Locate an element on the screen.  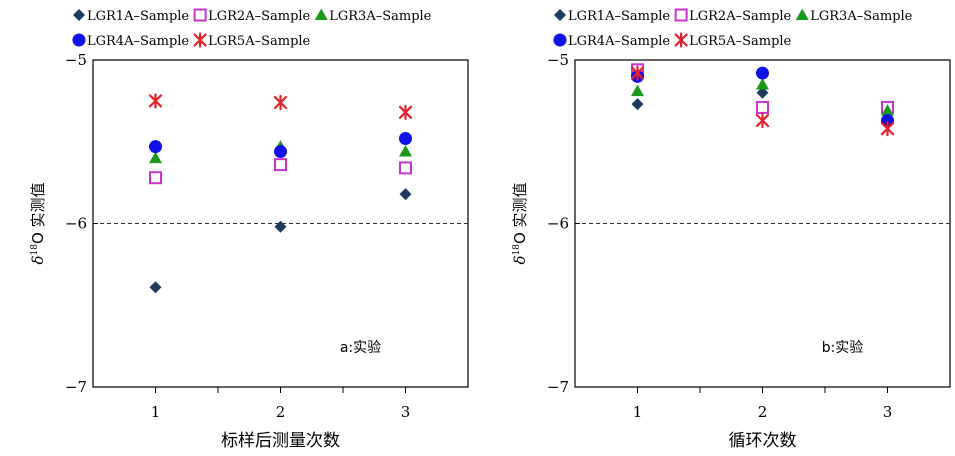
panel-annotation: a:实验 is located at coordinates (360, 348).